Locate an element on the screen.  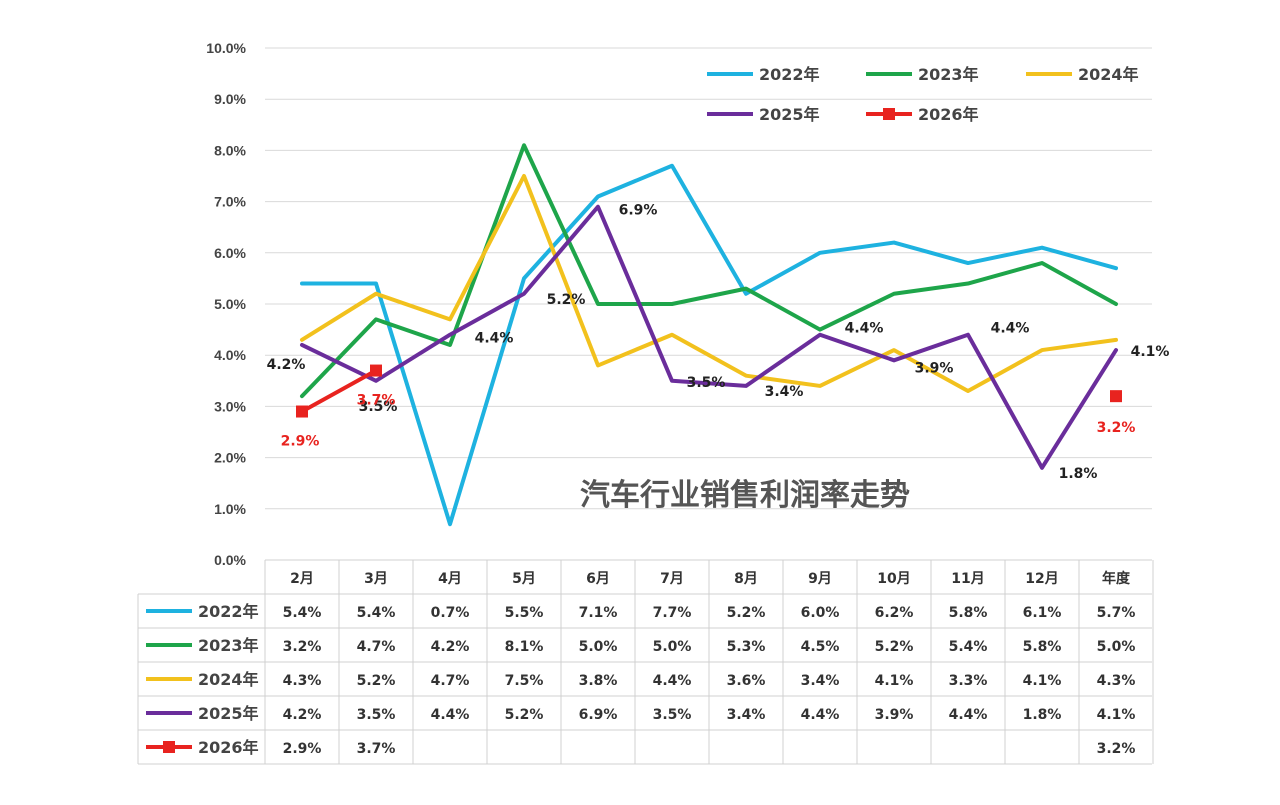
table-cell: 6.9% is located at coordinates (598, 715).